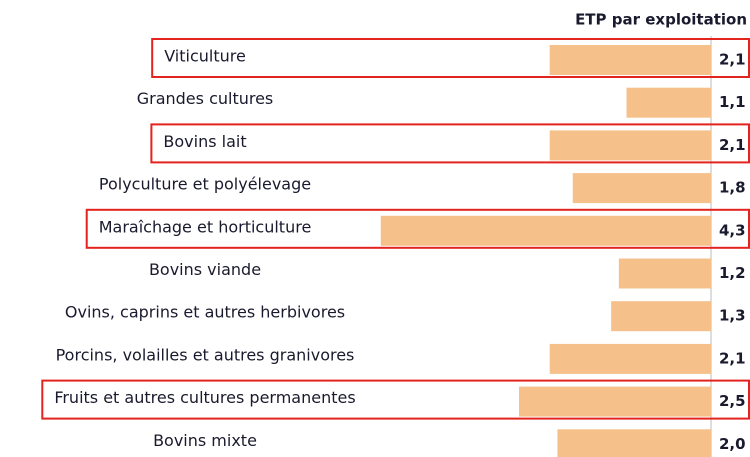 The width and height of the screenshot is (750, 457). Describe the element at coordinates (732, 273) in the screenshot. I see `value-label: 1,2` at that location.